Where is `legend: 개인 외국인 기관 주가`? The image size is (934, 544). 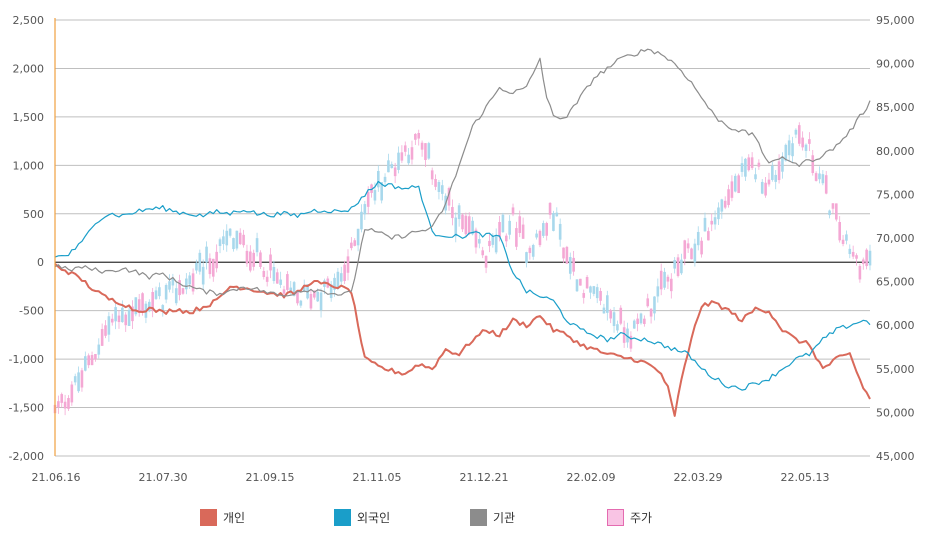
legend: 개인 외국인 기관 주가 is located at coordinates (467, 518).